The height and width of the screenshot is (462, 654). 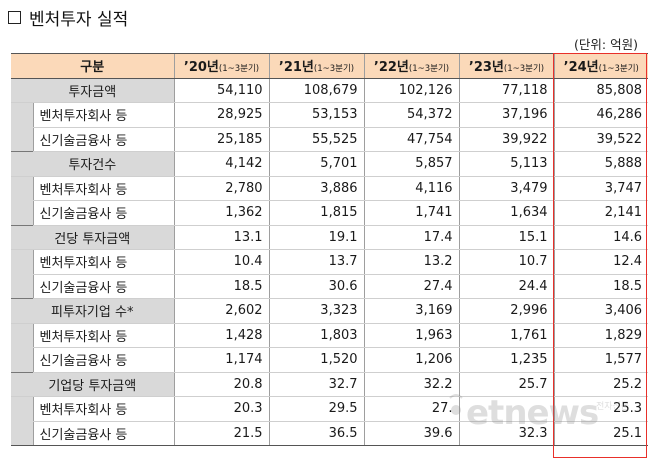 I want to click on table-cell: 25,185, so click(x=221, y=139).